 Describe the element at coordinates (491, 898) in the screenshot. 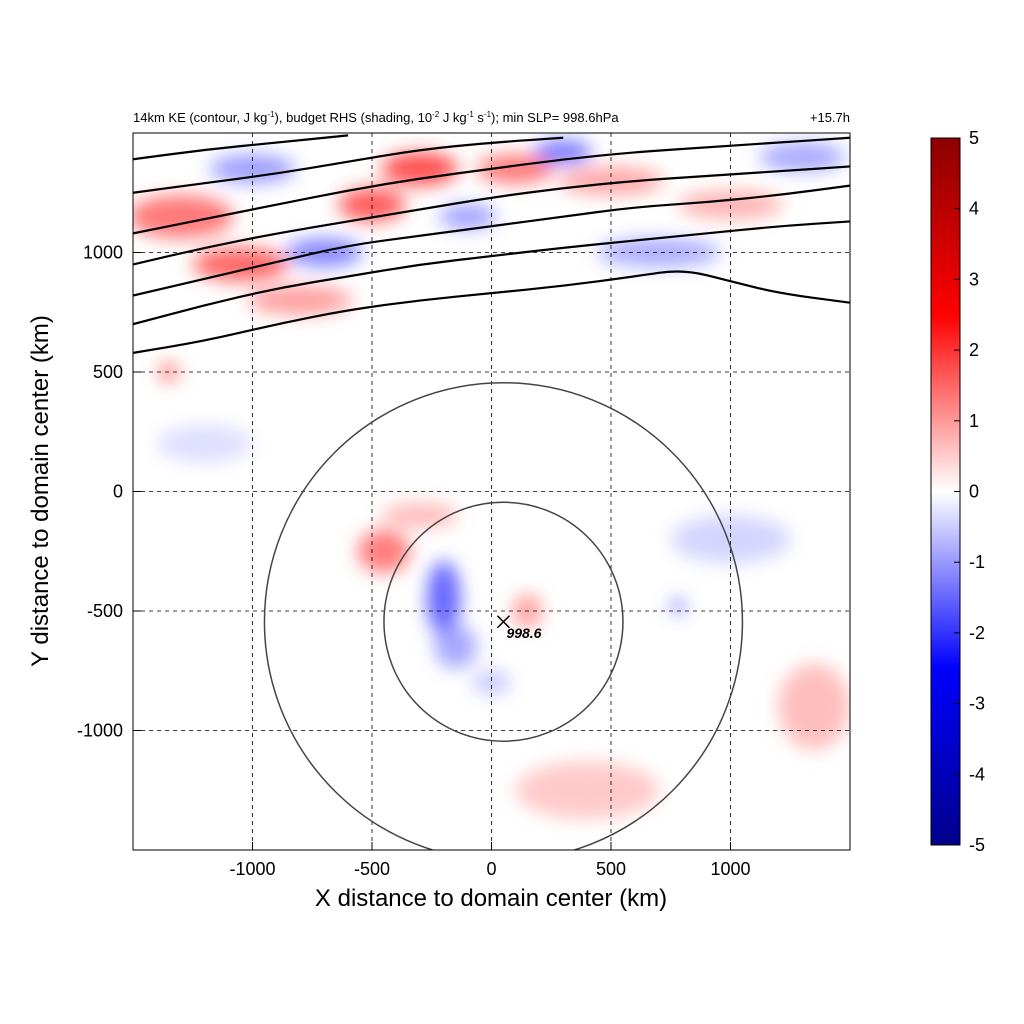

I see `x-axis-title: X distance to domain center (km)` at that location.